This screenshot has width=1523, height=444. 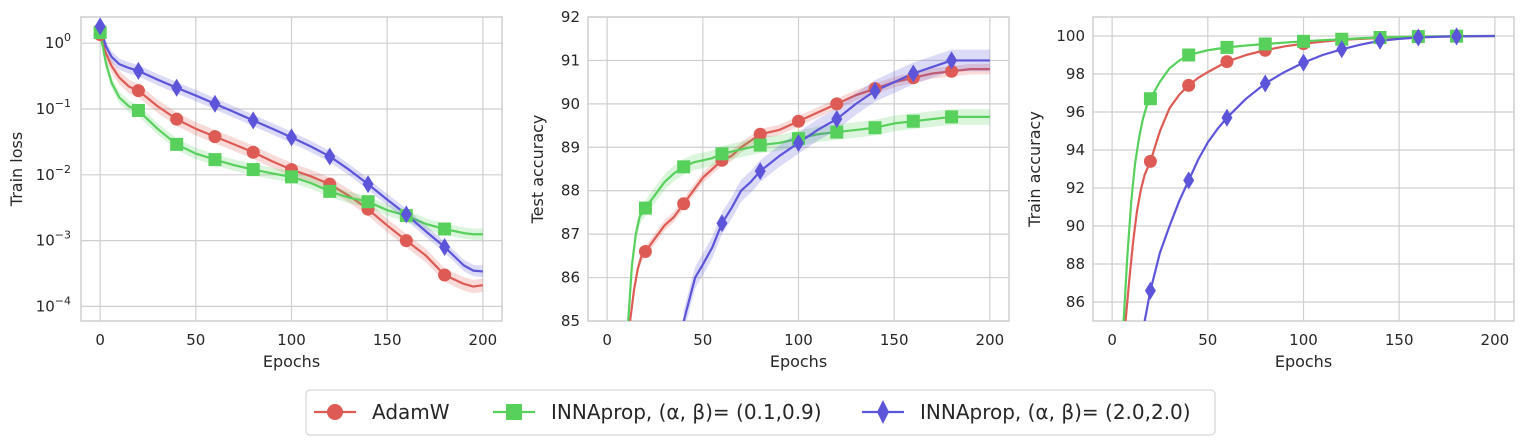 I want to click on band-adamw, so click(x=810, y=192).